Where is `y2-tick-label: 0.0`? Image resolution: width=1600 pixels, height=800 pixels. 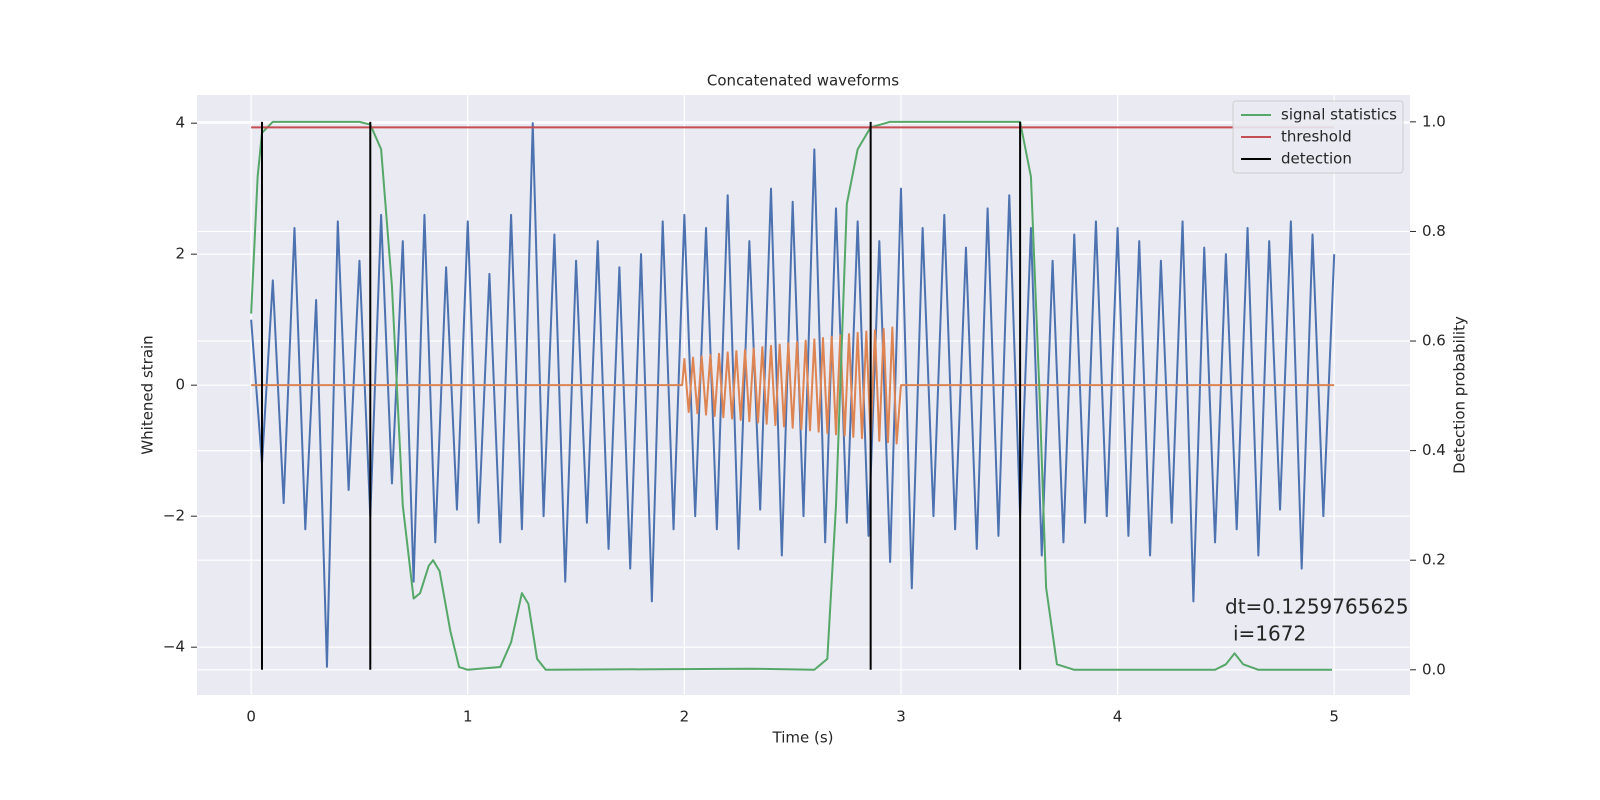
y2-tick-label: 0.0 is located at coordinates (1434, 669).